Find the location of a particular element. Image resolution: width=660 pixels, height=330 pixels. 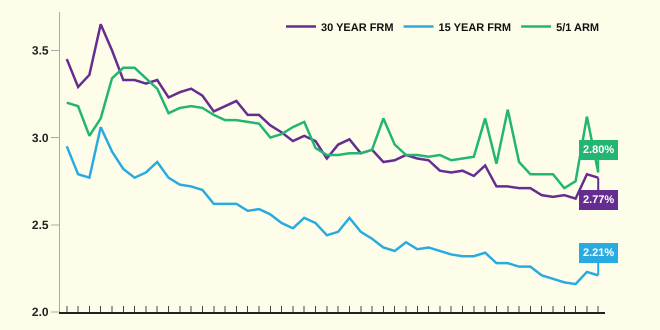

data-label: 2.80% is located at coordinates (598, 150).